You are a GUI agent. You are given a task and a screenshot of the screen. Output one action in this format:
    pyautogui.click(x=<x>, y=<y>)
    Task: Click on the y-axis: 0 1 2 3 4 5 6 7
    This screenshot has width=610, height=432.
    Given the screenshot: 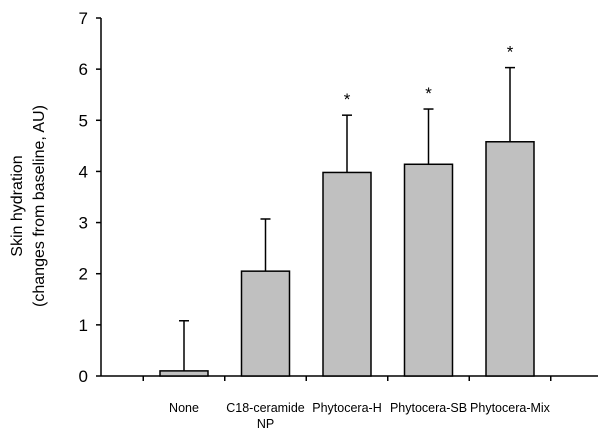 What is the action you would take?
    pyautogui.click(x=90, y=197)
    